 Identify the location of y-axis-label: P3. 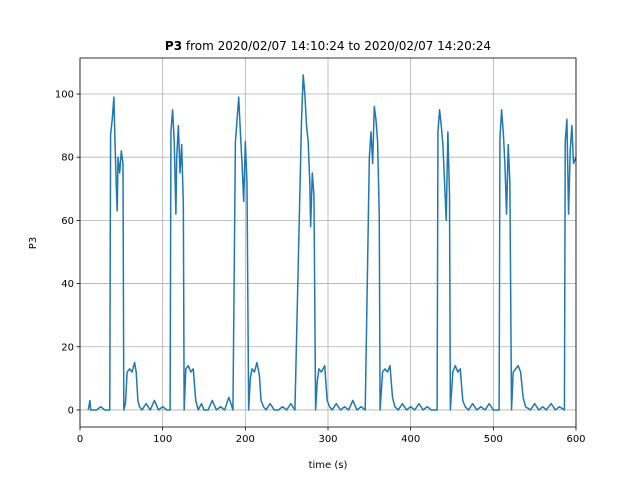
(33, 243).